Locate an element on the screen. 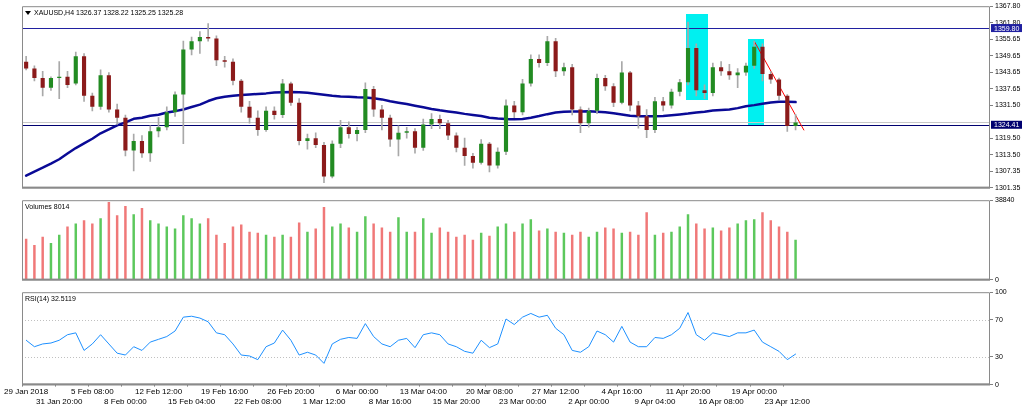 Image resolution: width=1024 pixels, height=408 pixels. x-tick-label: 9 Apr 04:00 is located at coordinates (655, 401).